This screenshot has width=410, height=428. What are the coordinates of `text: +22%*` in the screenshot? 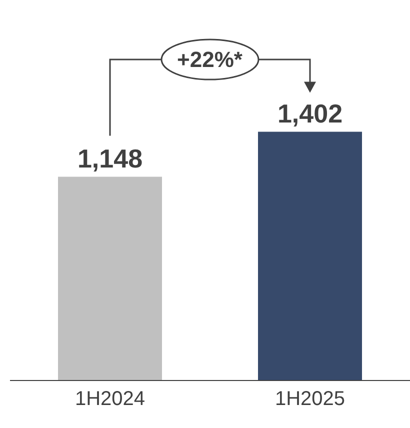 It's located at (210, 59).